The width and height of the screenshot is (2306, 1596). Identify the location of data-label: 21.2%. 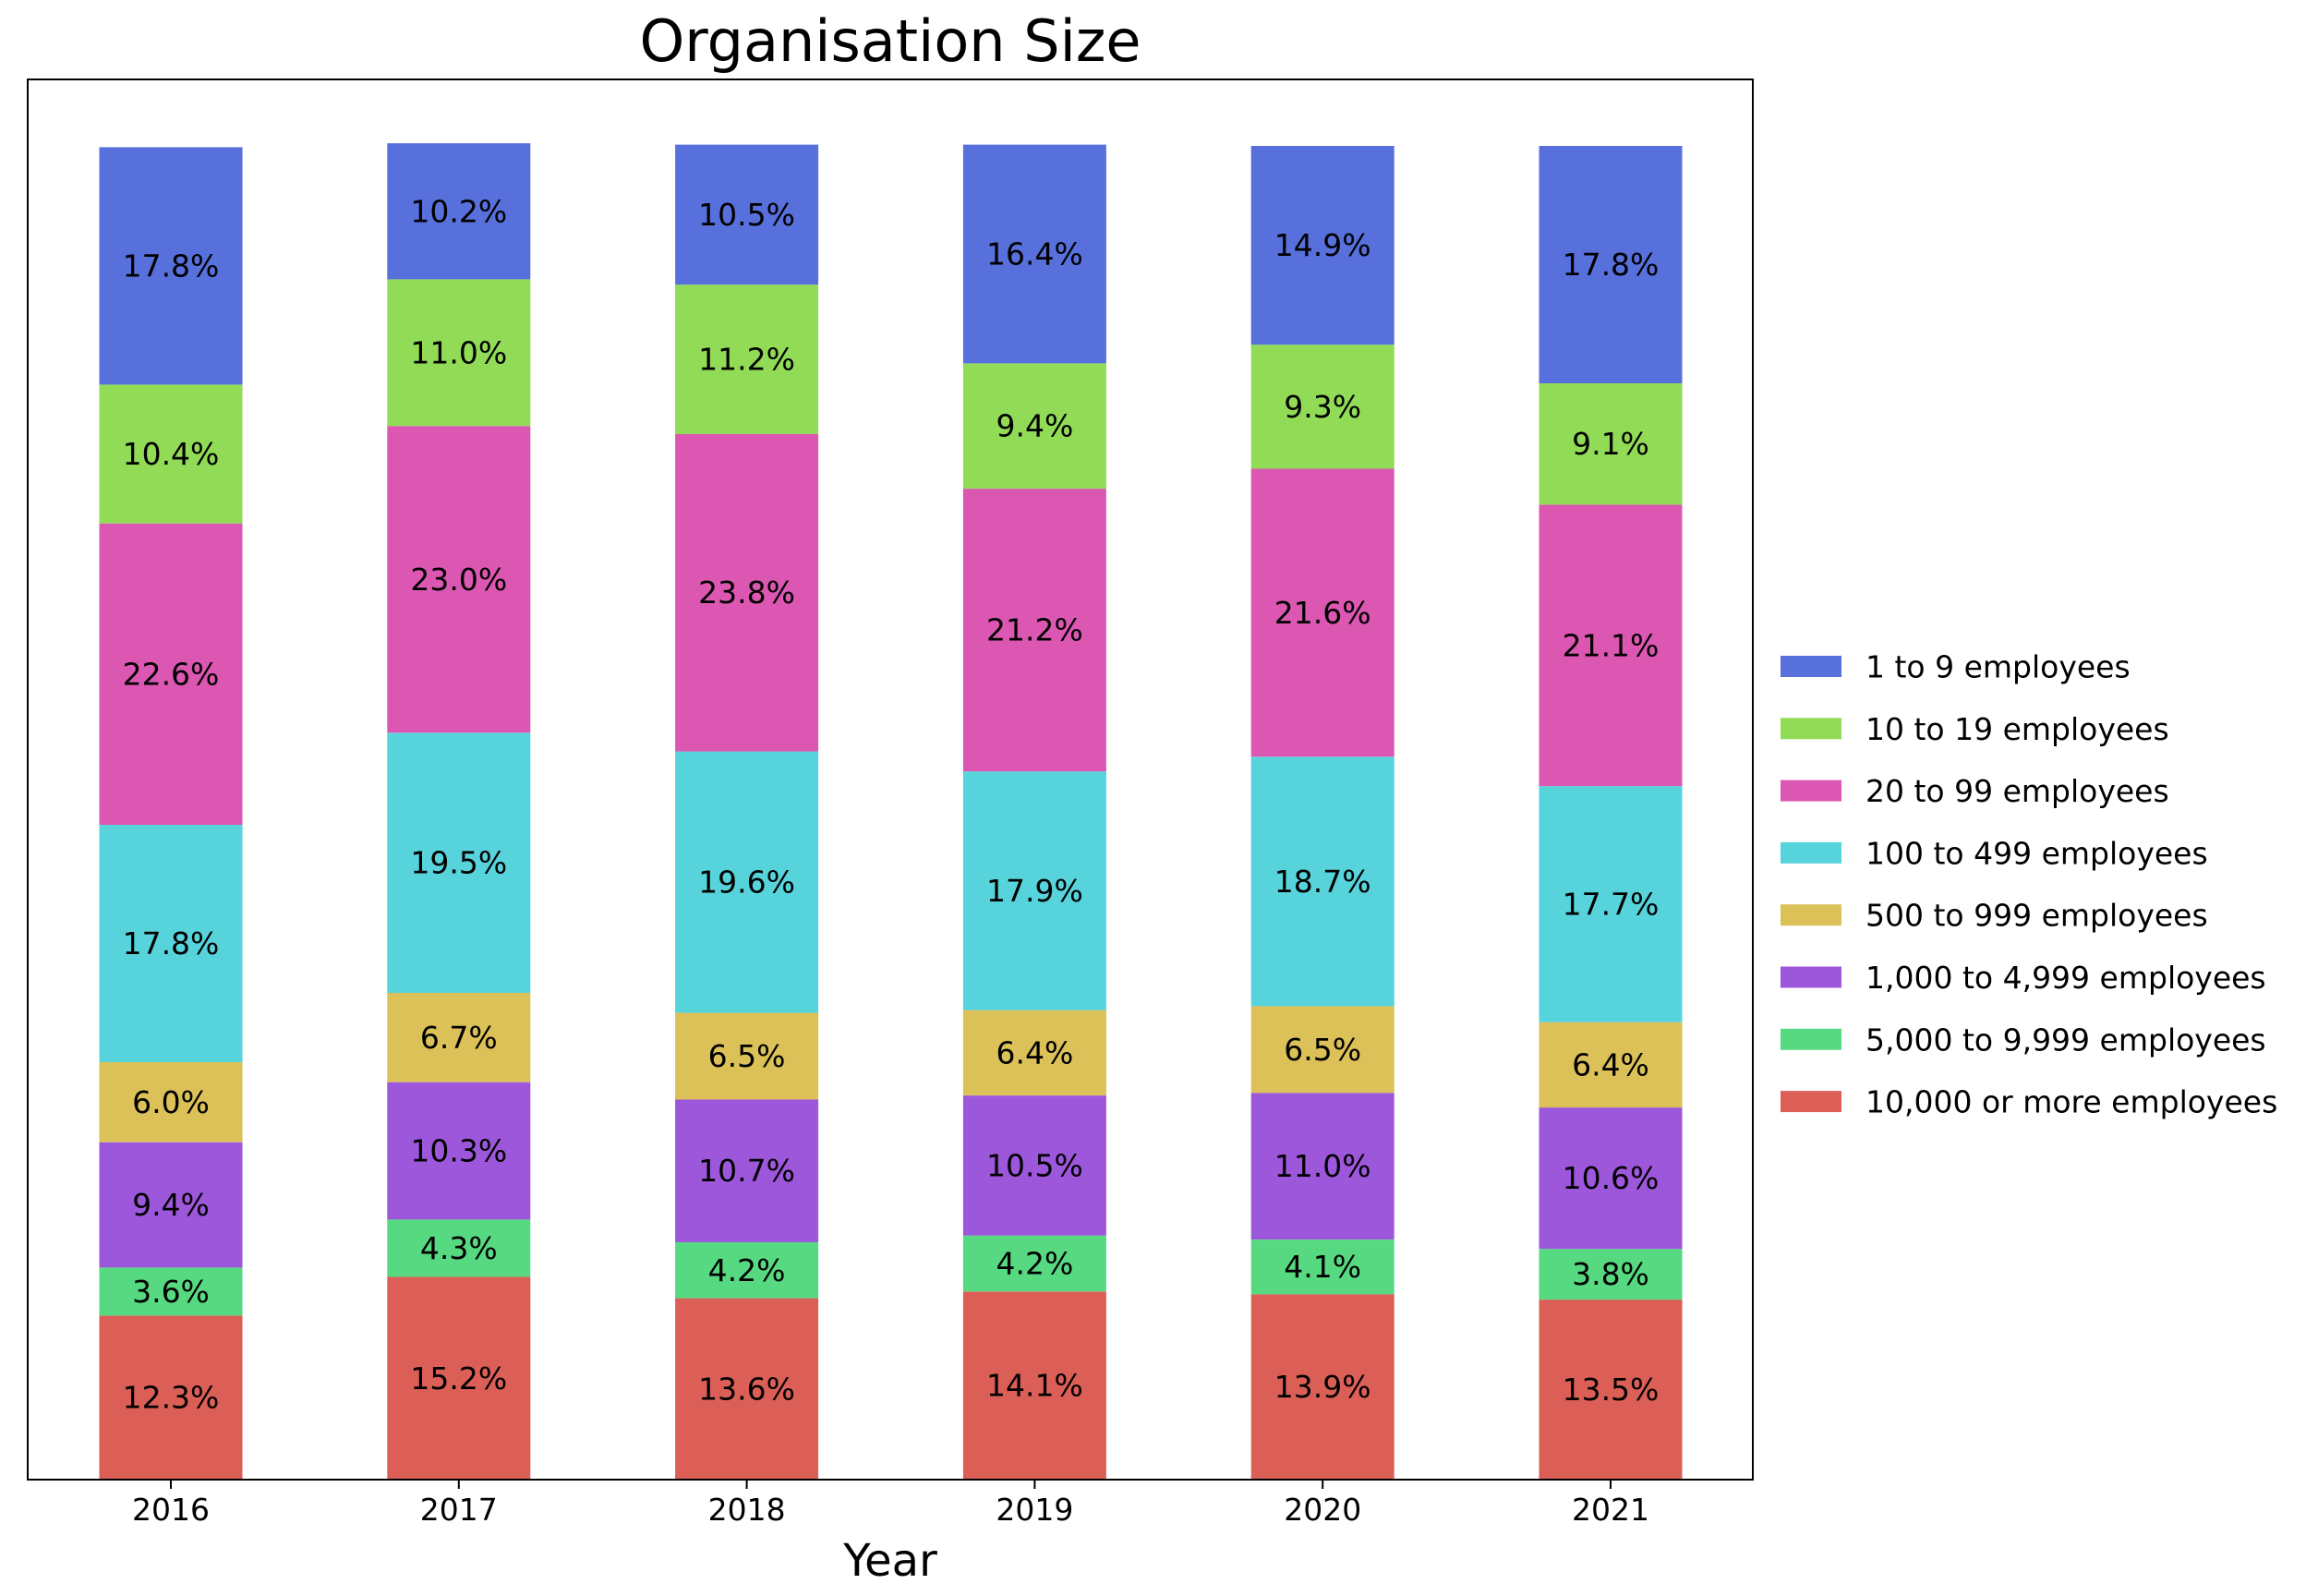
(1034, 630).